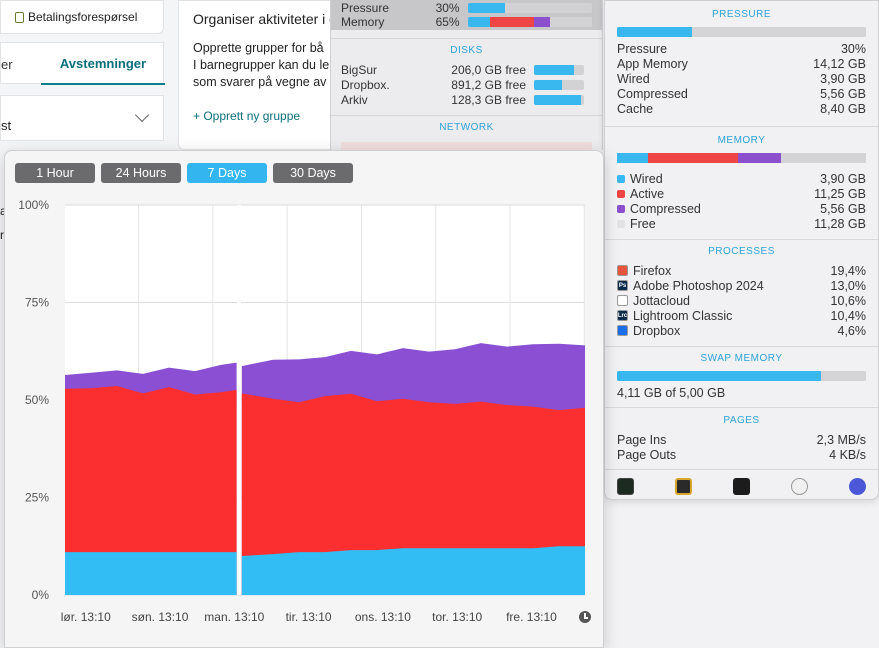 The width and height of the screenshot is (879, 648). Describe the element at coordinates (530, 22) in the screenshot. I see `menu-memory-bar` at that location.